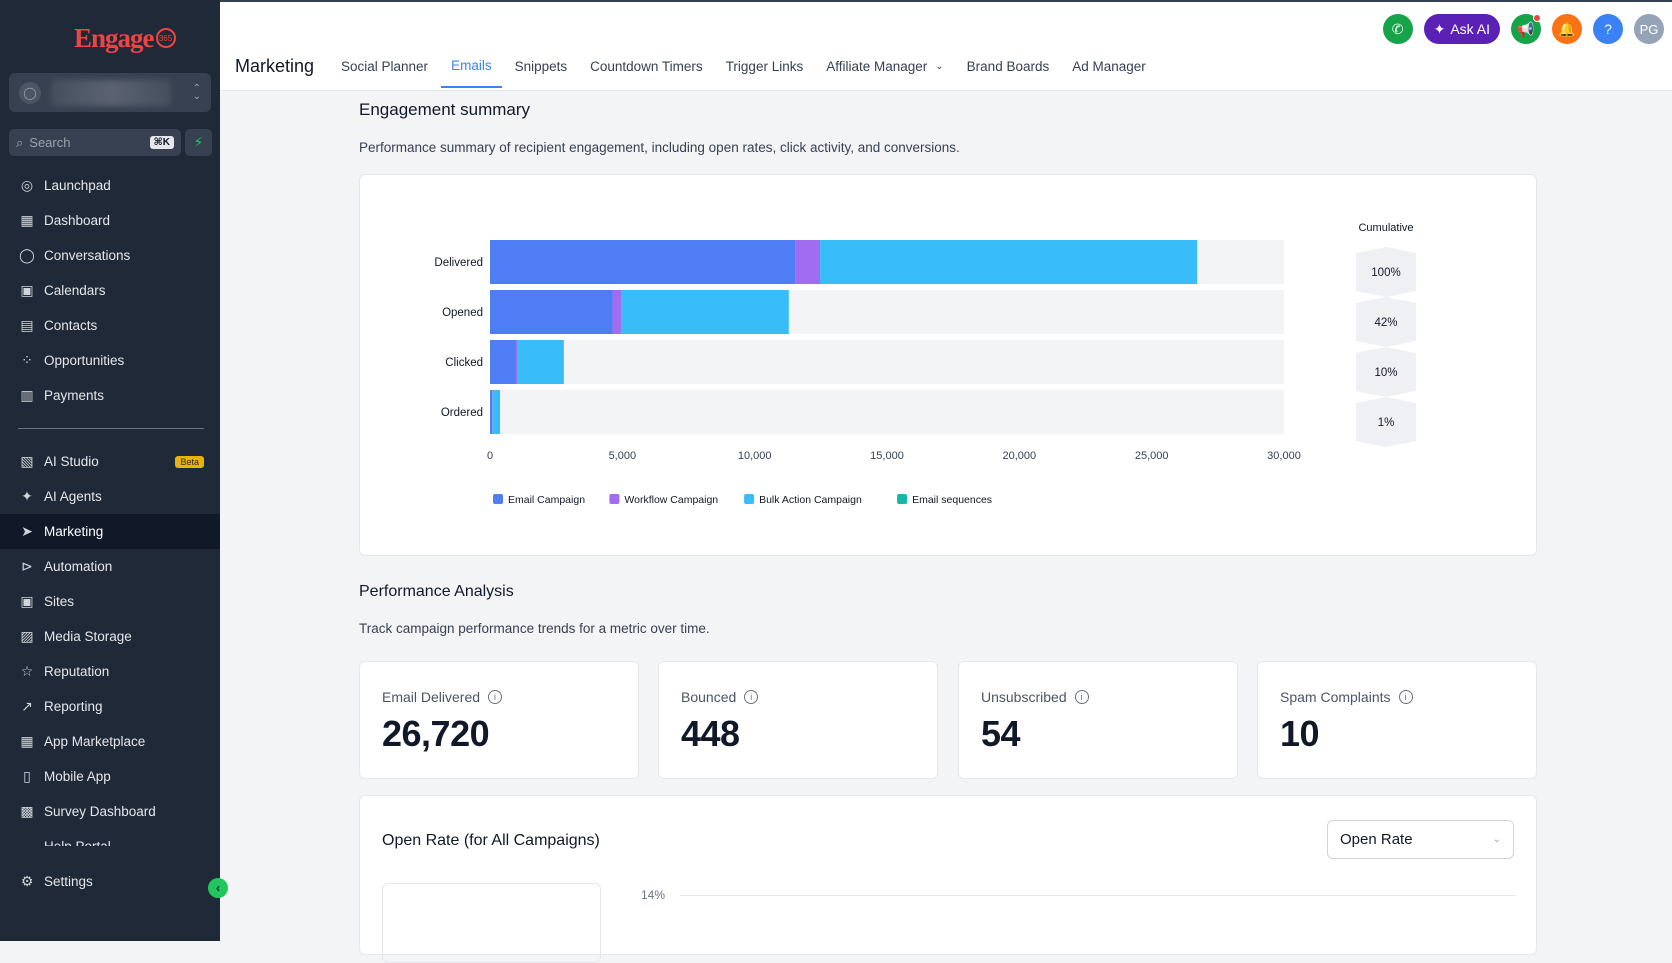  Describe the element at coordinates (110, 811) in the screenshot. I see `sidebar-item-survey-dashboard: ▩Survey Dashboard` at that location.